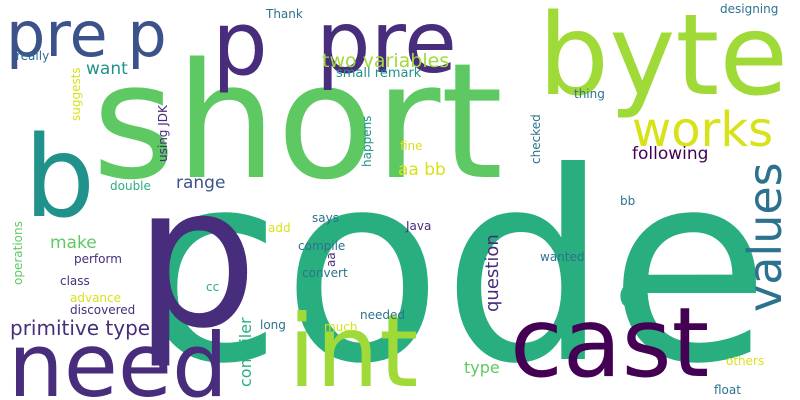 The height and width of the screenshot is (400, 800). Describe the element at coordinates (107, 69) in the screenshot. I see `word-want: want` at that location.